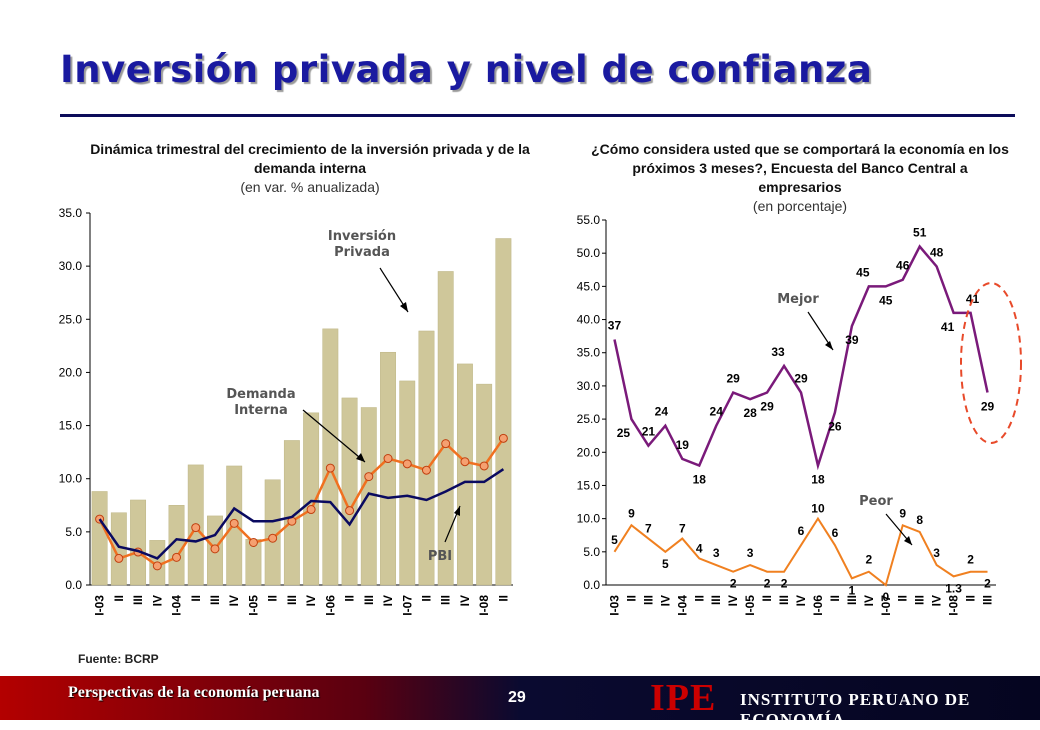  I want to click on y-tick-label: 0.0, so click(73, 585).